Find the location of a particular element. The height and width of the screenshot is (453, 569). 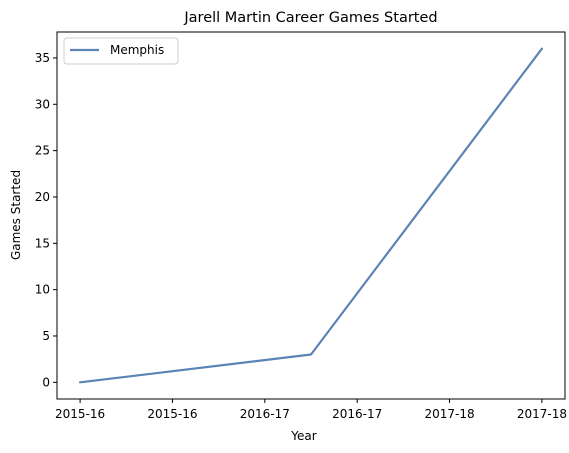

y-axis: 0 5 10 15 20 25 30 35 is located at coordinates (46, 220).